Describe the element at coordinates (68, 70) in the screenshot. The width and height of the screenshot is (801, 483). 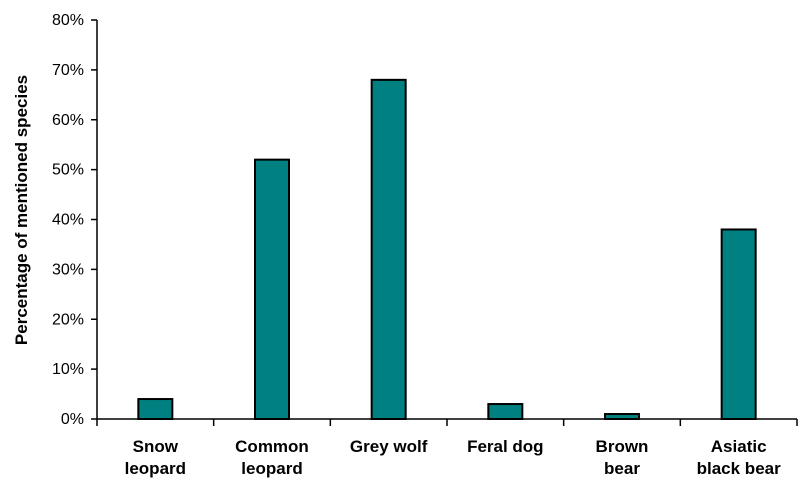
I see `y-tick-label: 70%` at that location.